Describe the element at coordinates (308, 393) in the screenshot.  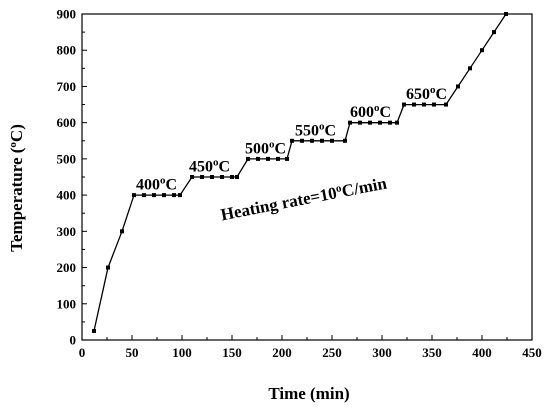
I see `x-axis-title: Time (min)` at that location.